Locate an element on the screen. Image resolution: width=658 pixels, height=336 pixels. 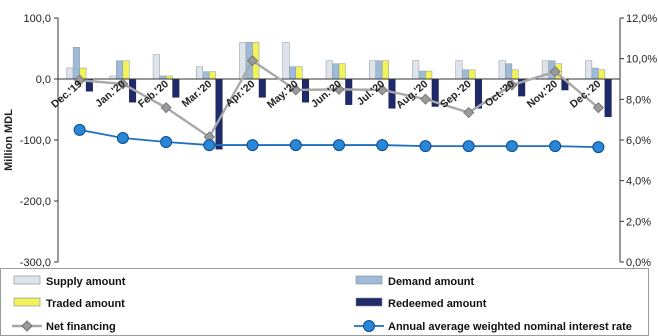
y-axis-label: Million MDL is located at coordinates (9, 140).